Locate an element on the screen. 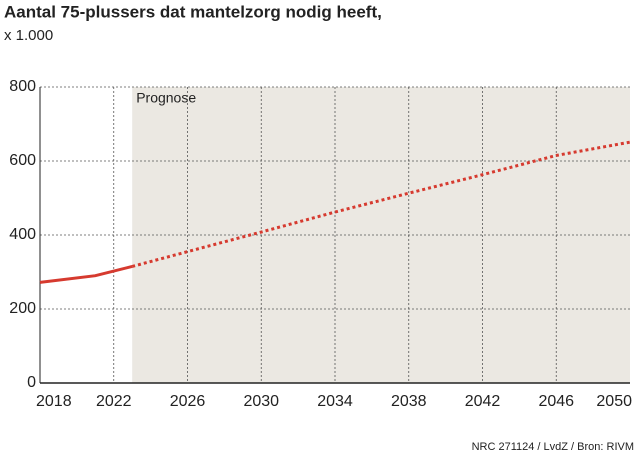  chart-subtitle: x 1.000 is located at coordinates (28, 35).